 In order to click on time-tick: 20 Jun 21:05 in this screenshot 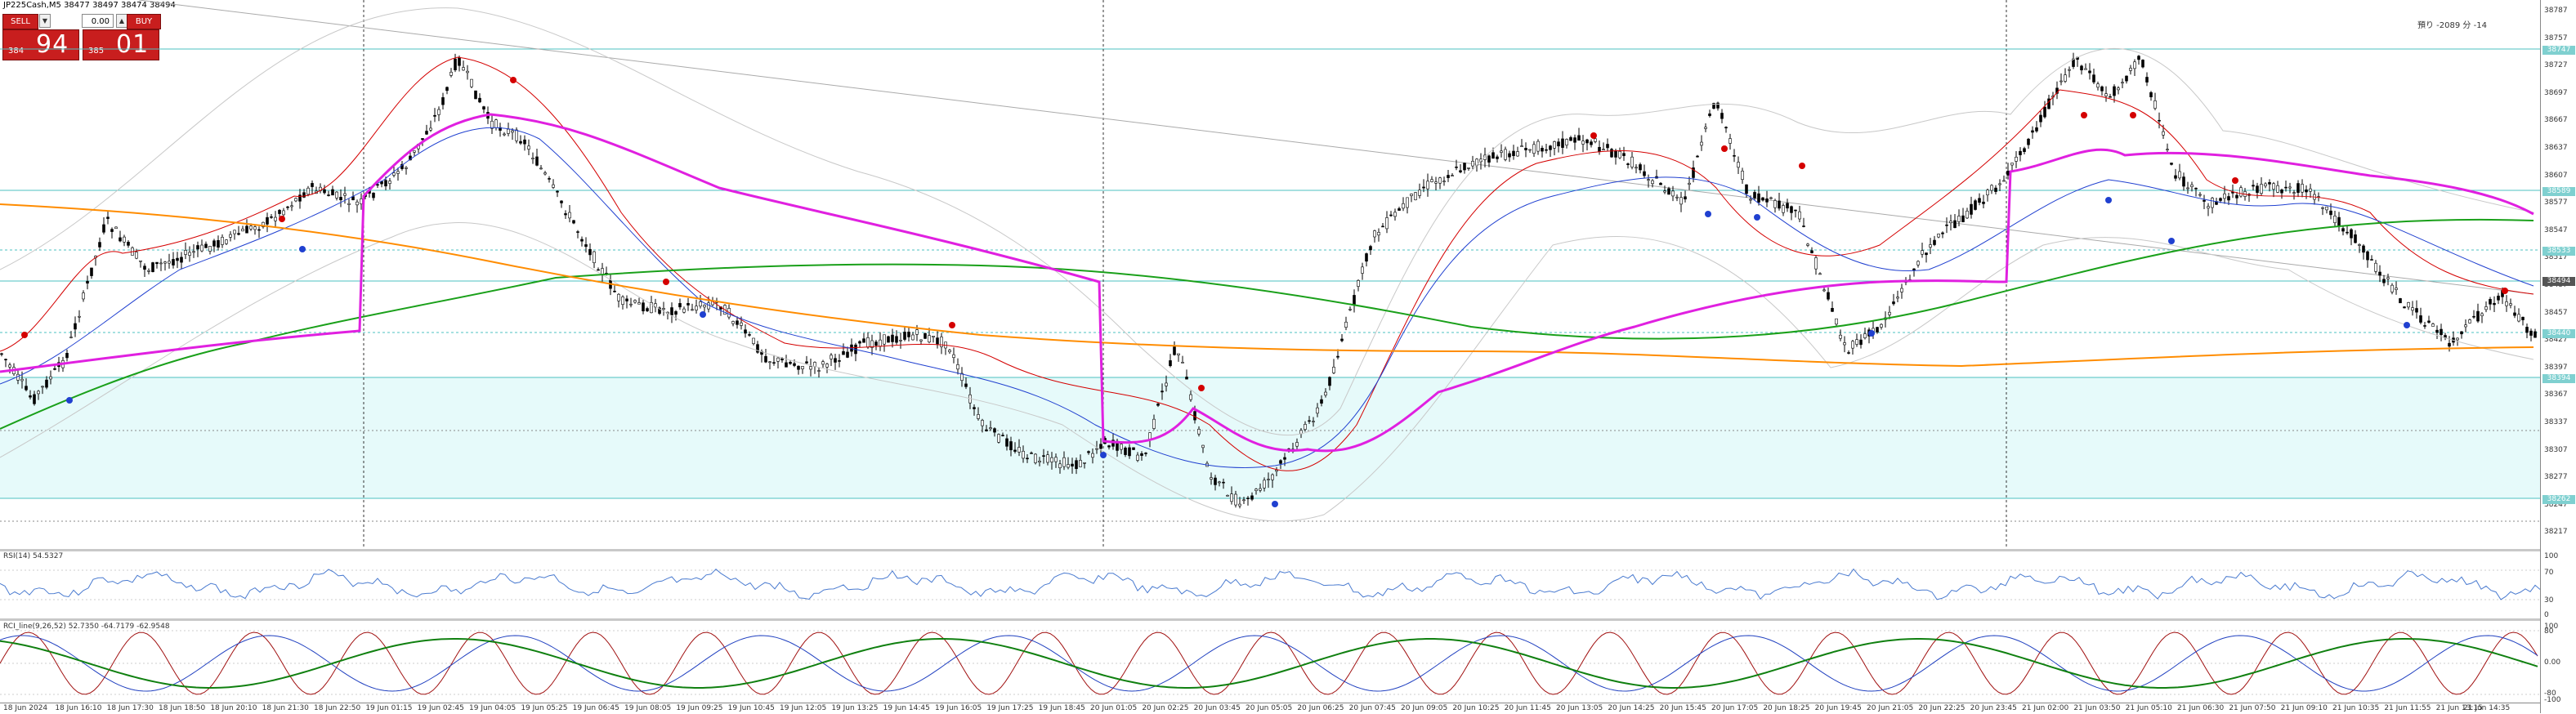, I will do `click(1890, 708)`.